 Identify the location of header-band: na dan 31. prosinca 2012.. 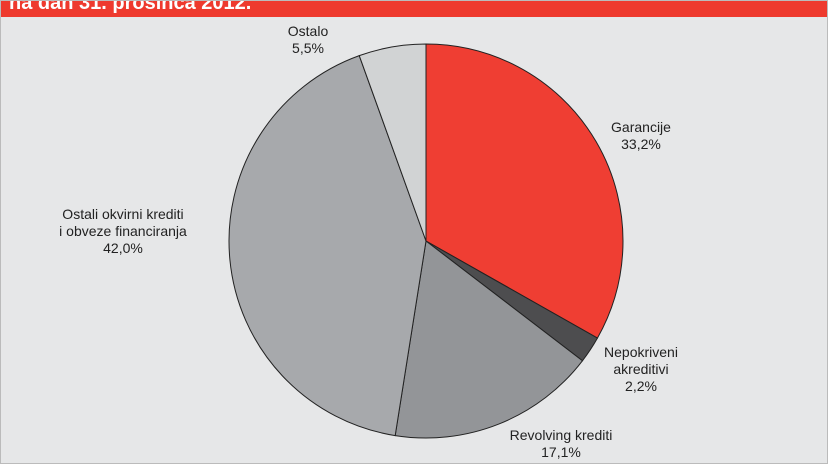
(414, 9).